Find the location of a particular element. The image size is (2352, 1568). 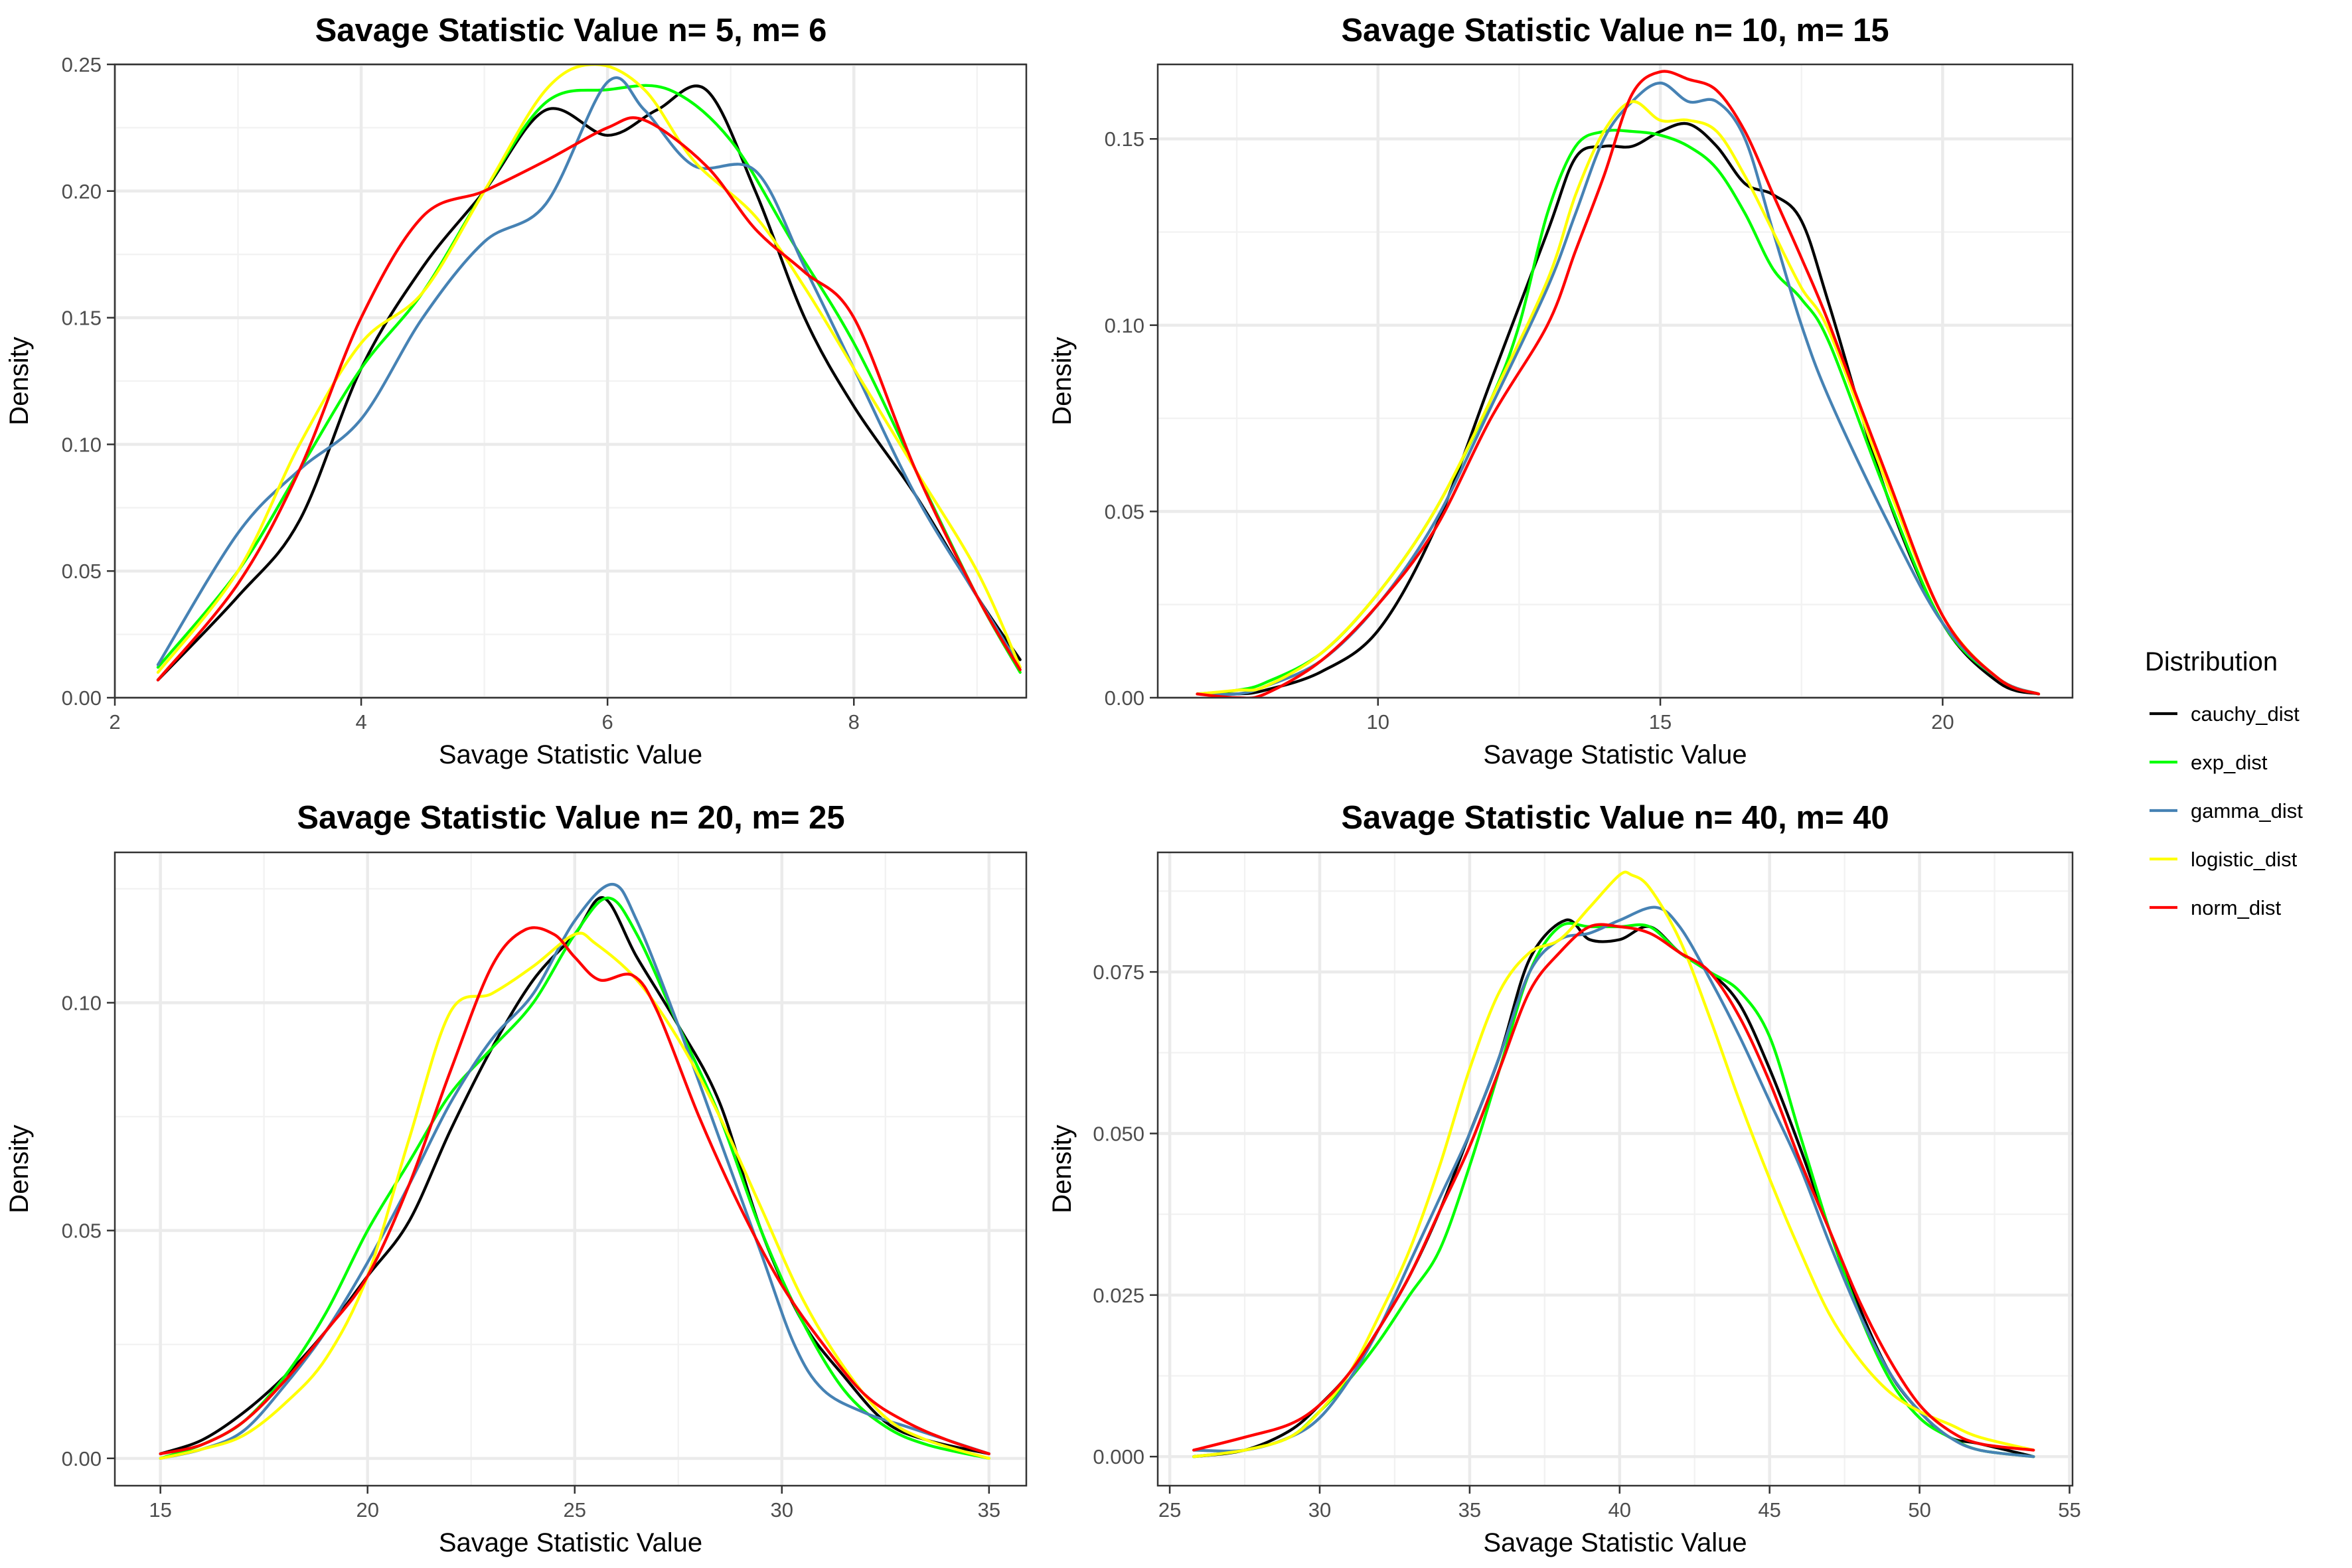

legend-title: Distribution is located at coordinates (2211, 662).